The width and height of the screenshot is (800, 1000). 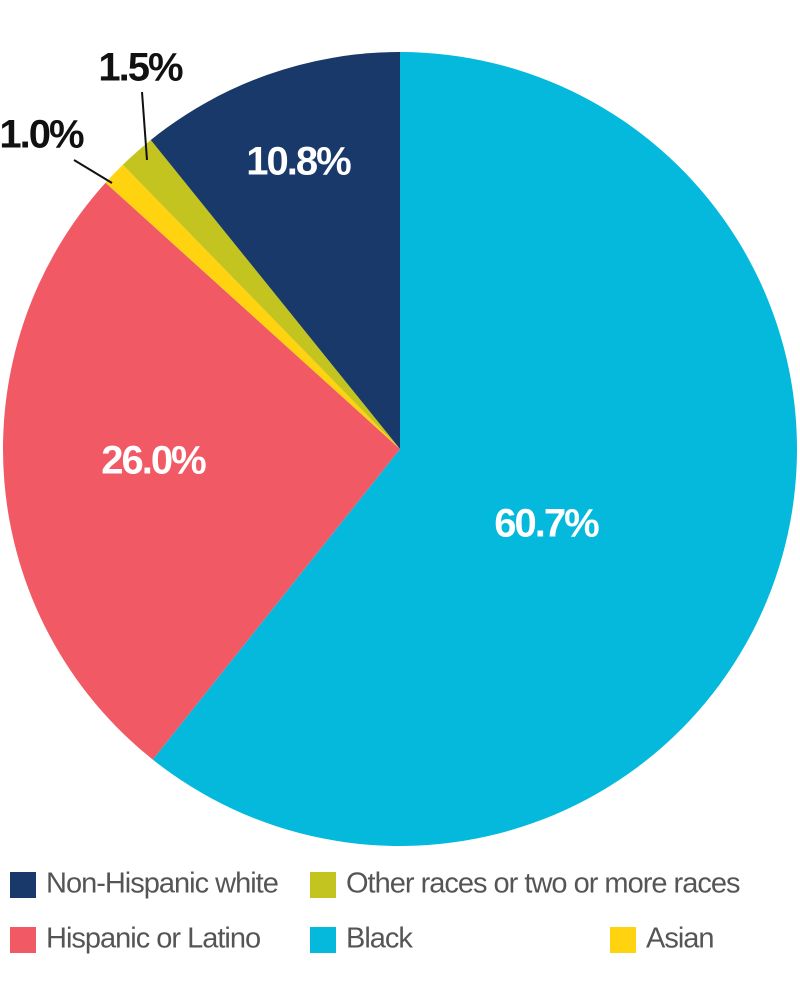 What do you see at coordinates (162, 884) in the screenshot?
I see `legend-label: Non-Hispanic white` at bounding box center [162, 884].